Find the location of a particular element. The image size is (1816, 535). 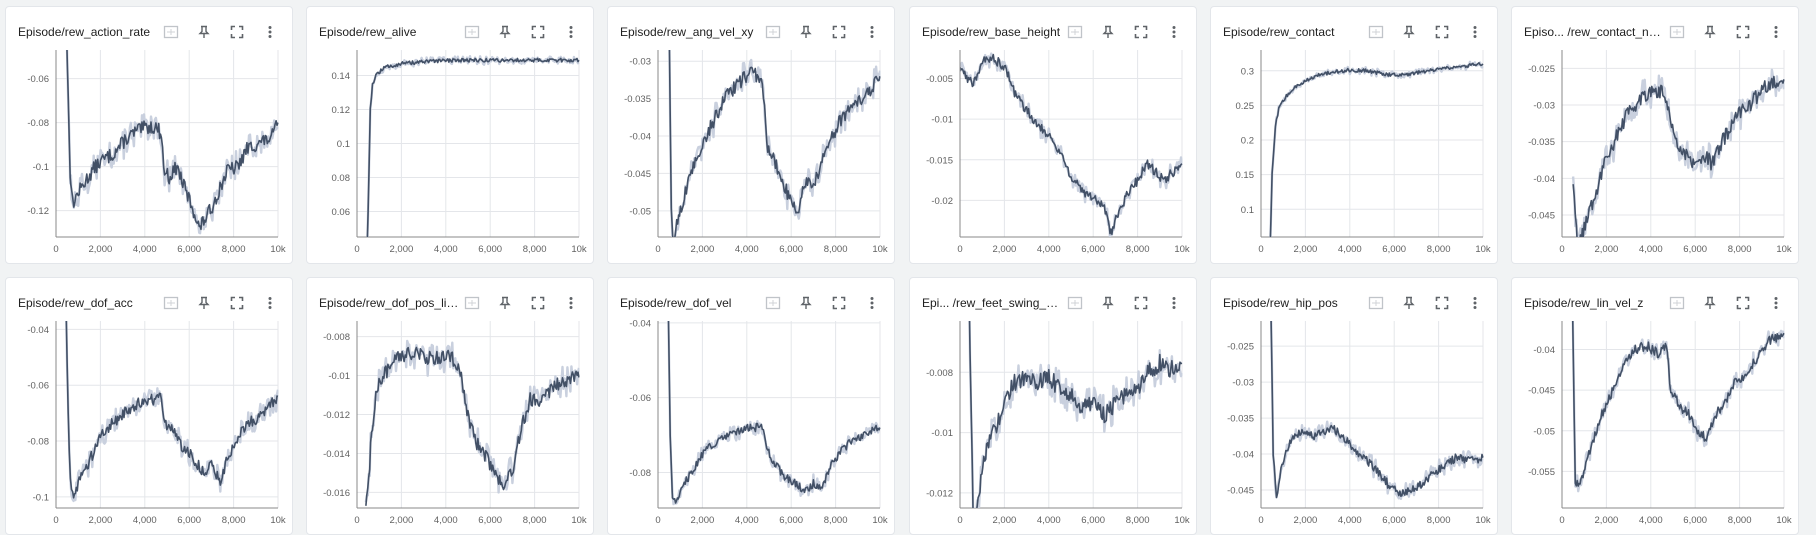

chart-svg: 0 2,000 4,000 6,000 8,000 10k -0.04 -0.06 -0.08 is located at coordinates (758, 422).